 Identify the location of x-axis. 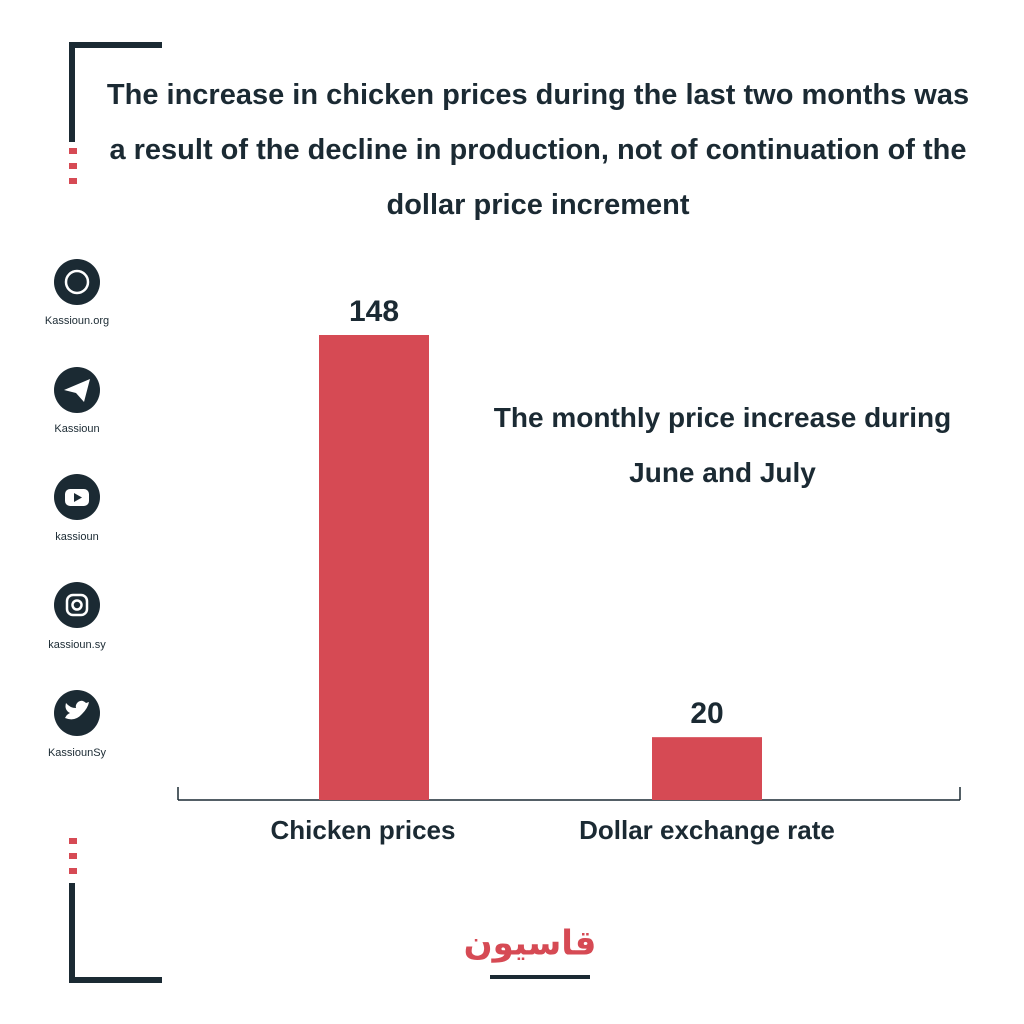
(569, 794).